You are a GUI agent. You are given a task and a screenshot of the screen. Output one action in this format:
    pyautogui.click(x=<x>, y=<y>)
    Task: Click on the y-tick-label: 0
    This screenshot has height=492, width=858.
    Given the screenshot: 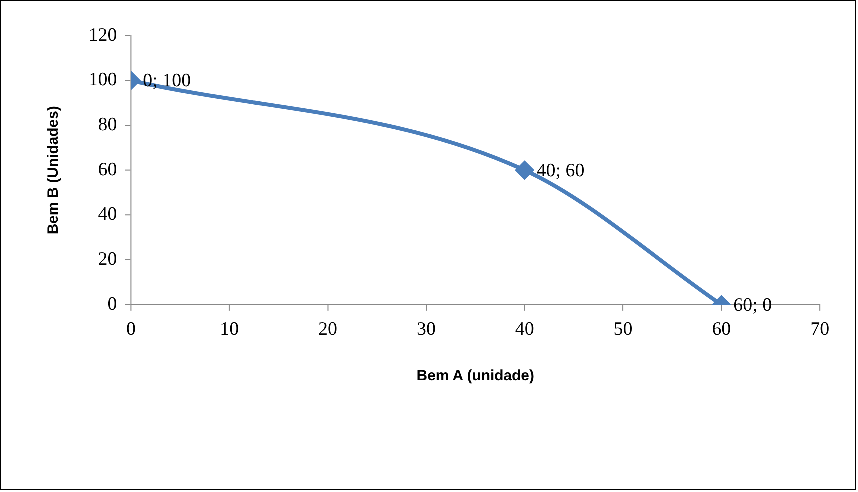 What is the action you would take?
    pyautogui.click(x=113, y=304)
    